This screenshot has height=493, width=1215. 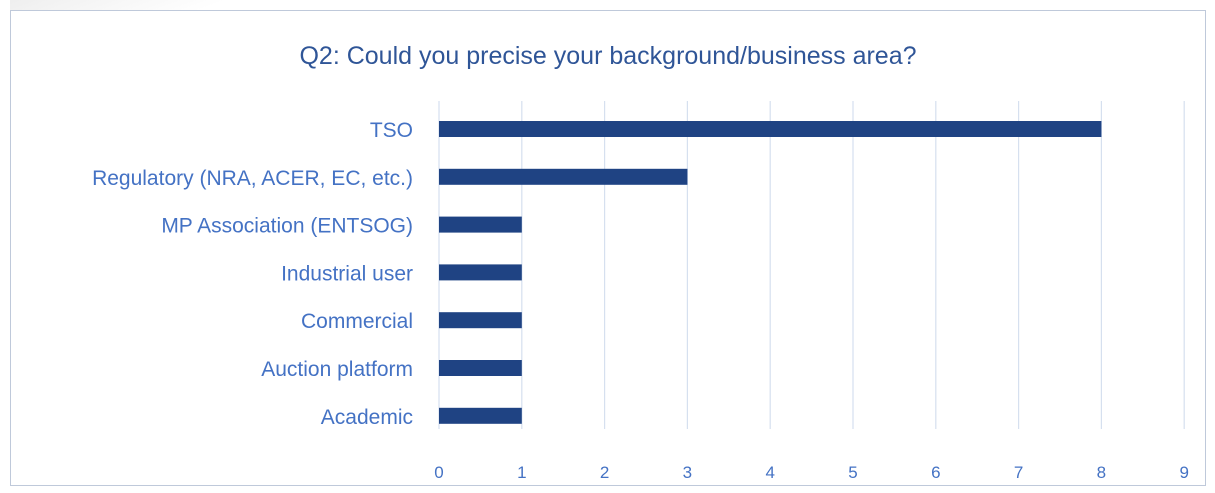 What do you see at coordinates (769, 472) in the screenshot?
I see `x-tick-label: 4` at bounding box center [769, 472].